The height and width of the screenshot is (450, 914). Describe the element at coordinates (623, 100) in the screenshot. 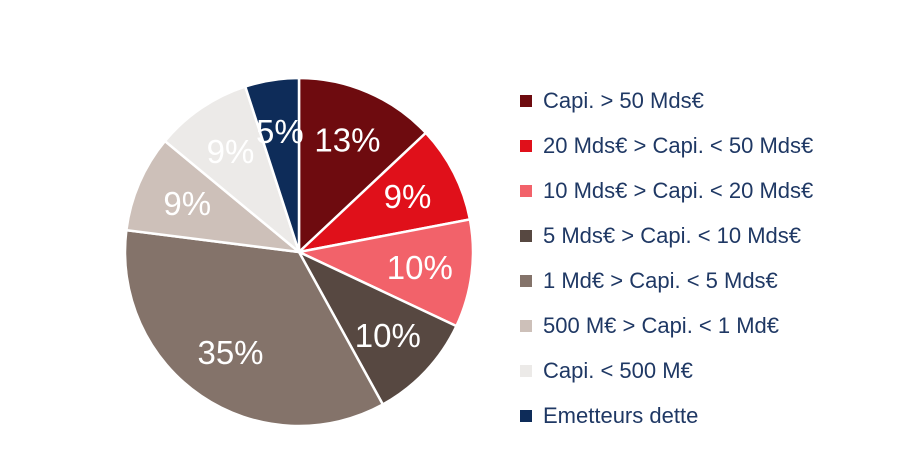

I see `legend-label-1: Capi. > 50 Mds€` at that location.